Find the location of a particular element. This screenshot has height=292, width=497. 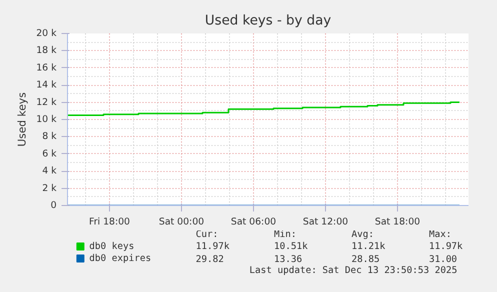

text: 29.82 is located at coordinates (210, 259).